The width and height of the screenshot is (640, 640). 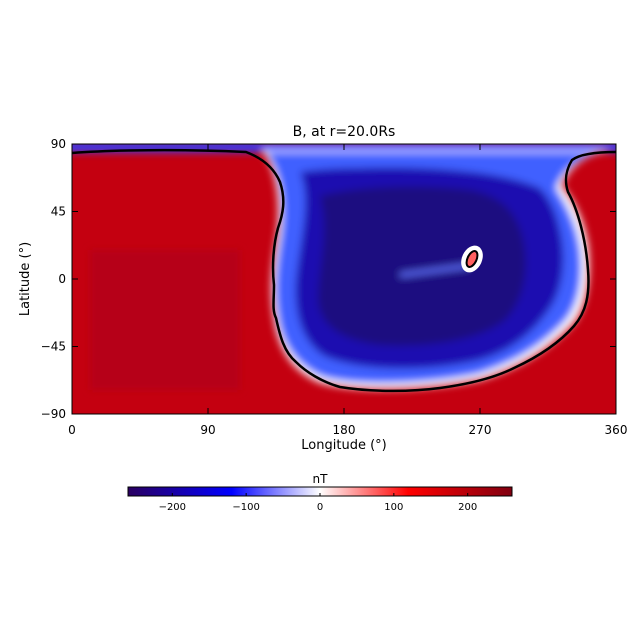 I want to click on colorbar-tick-label: 200, so click(x=467, y=507).